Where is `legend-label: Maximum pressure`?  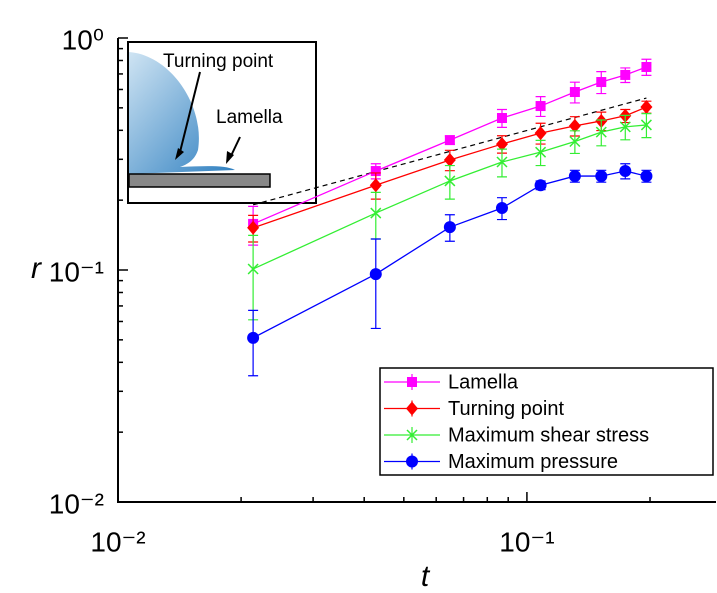 legend-label: Maximum pressure is located at coordinates (533, 462).